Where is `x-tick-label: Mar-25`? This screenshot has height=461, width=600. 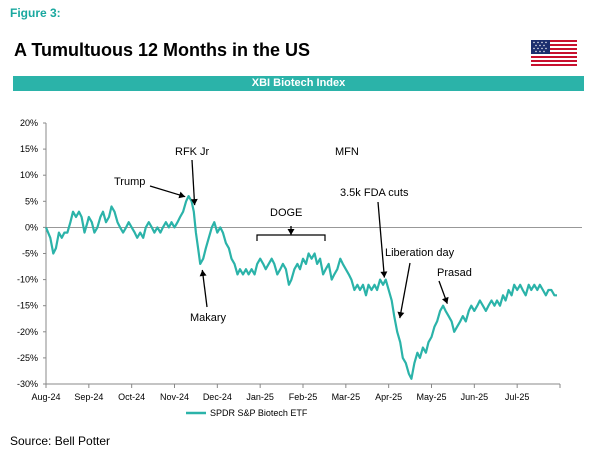
x-tick-label: Mar-25 is located at coordinates (346, 397).